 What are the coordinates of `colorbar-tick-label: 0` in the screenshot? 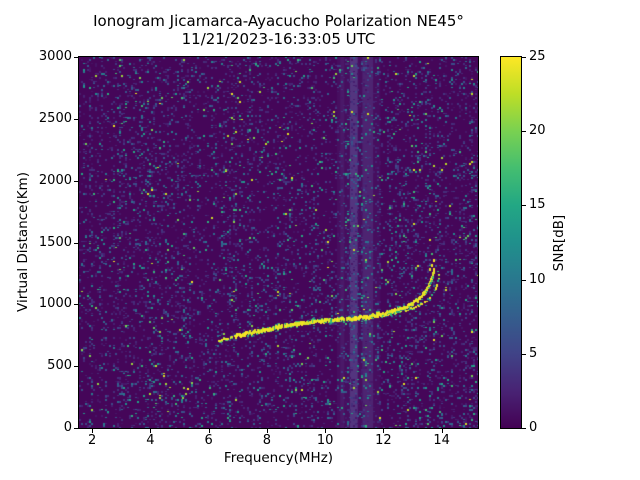 It's located at (533, 427).